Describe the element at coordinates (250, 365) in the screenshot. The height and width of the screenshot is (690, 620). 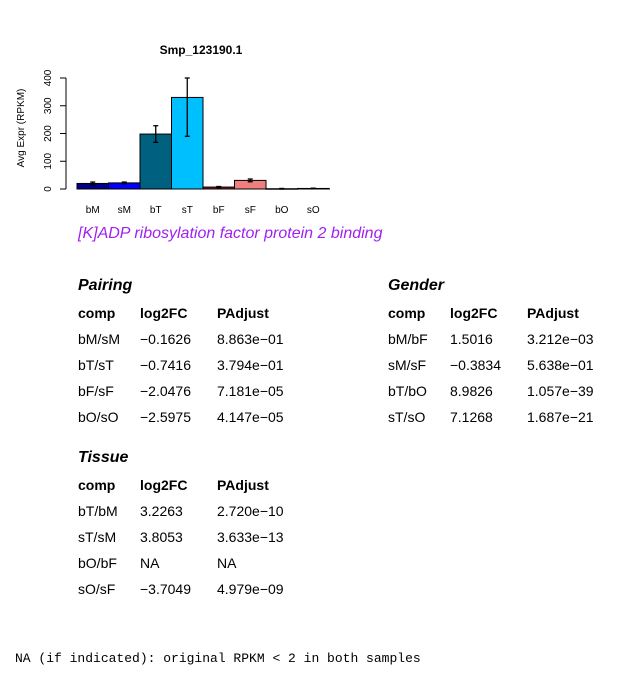
I see `cell-padjust: 3.794e−01` at that location.